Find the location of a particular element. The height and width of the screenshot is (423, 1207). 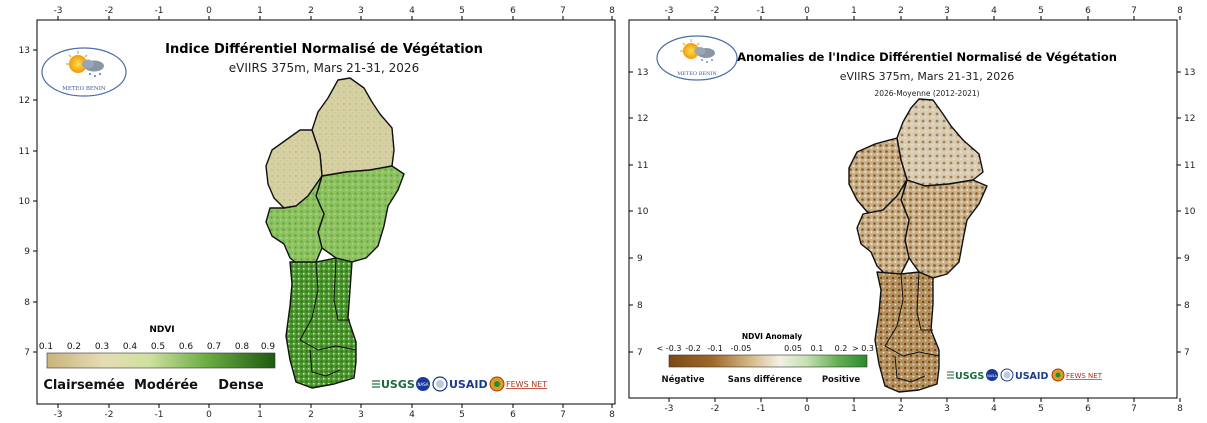

y-tick-label: 13 is located at coordinates (24, 51).